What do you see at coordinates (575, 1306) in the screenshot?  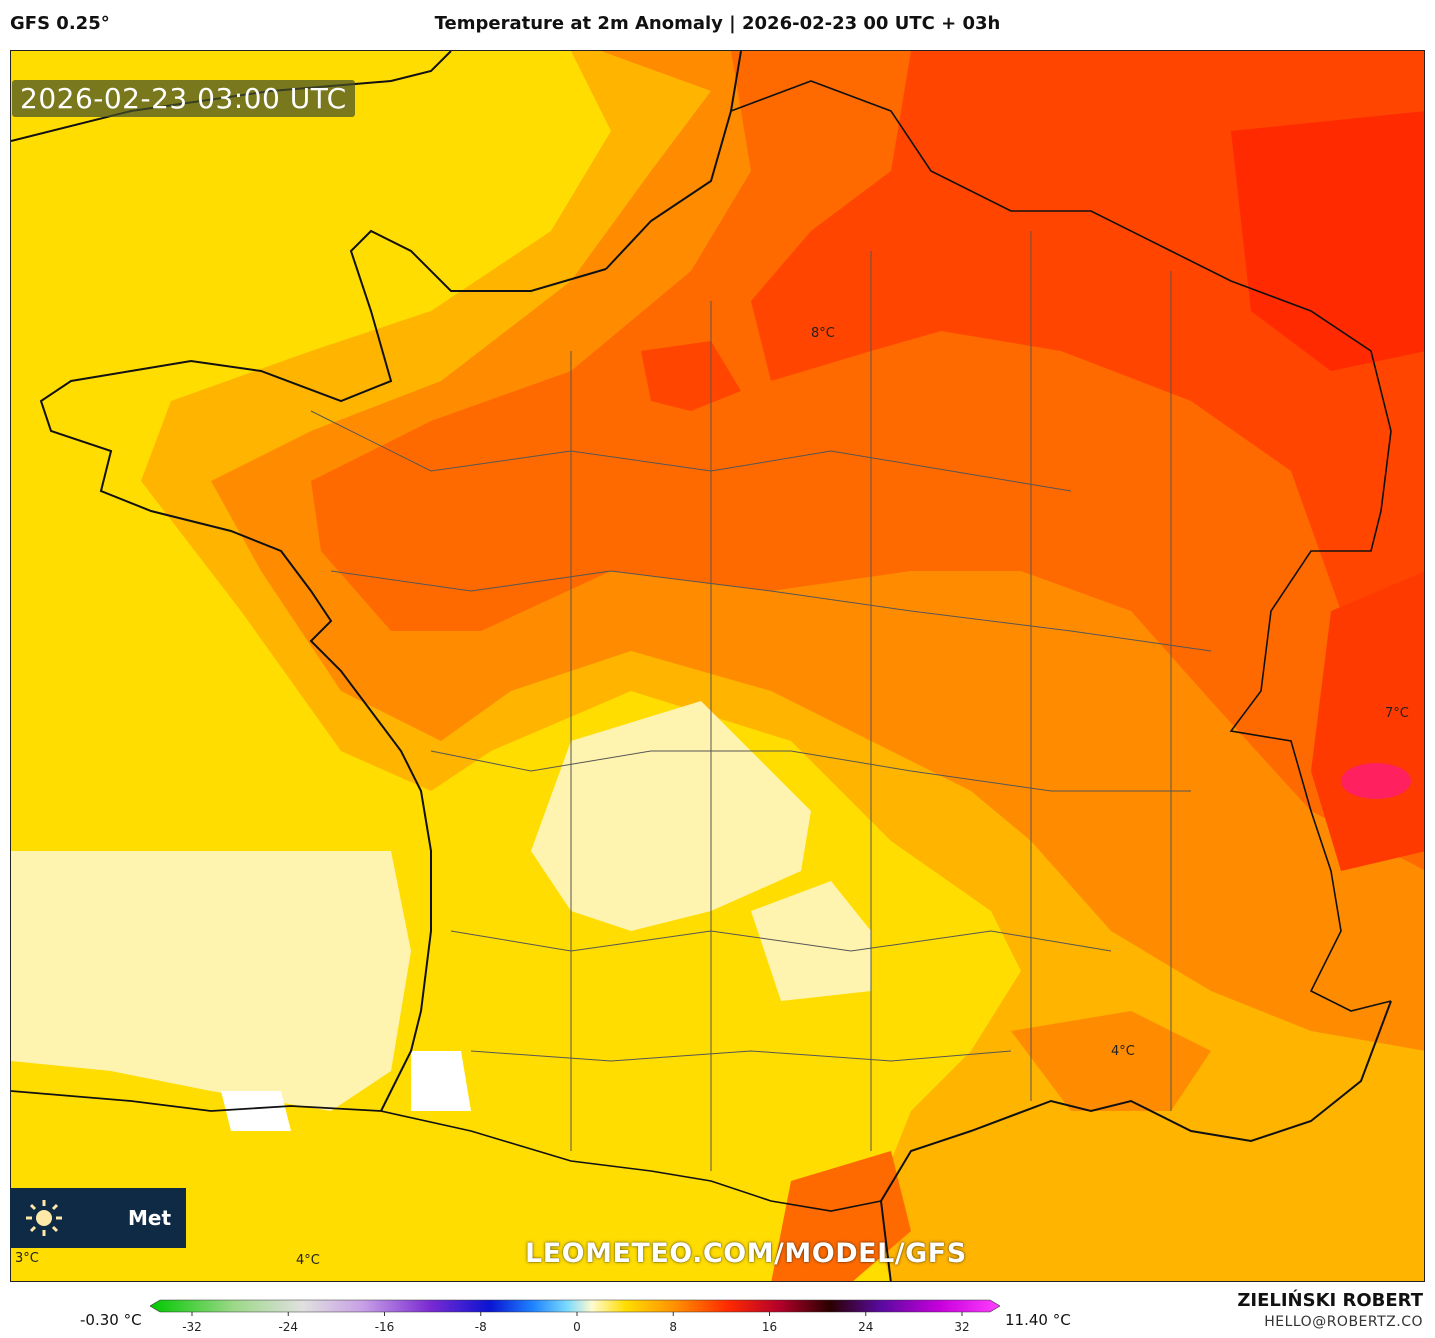 I see `colorbar-gradient` at bounding box center [575, 1306].